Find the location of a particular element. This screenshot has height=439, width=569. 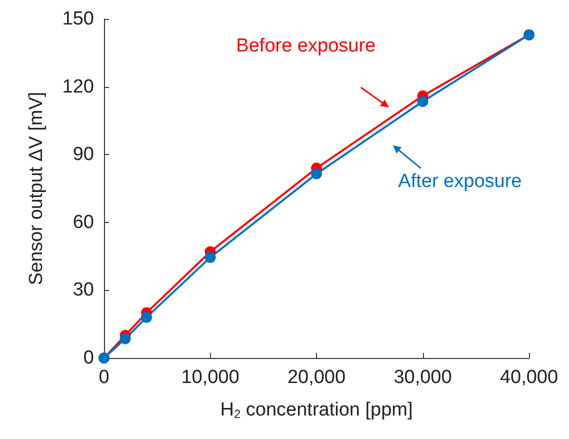

x-tick-label: 10,000 is located at coordinates (210, 377).